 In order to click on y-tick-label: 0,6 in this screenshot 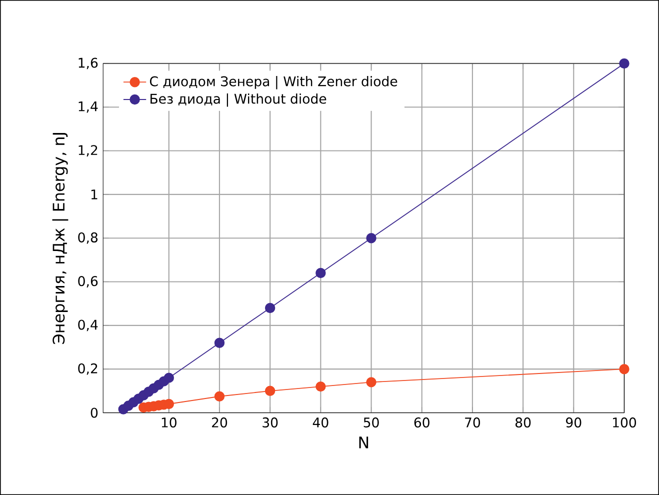, I will do `click(88, 282)`.